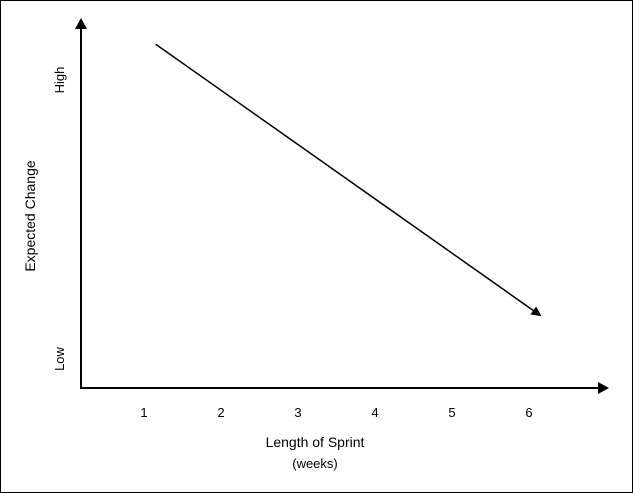  I want to click on x-tick-label-6: 6, so click(528, 412).